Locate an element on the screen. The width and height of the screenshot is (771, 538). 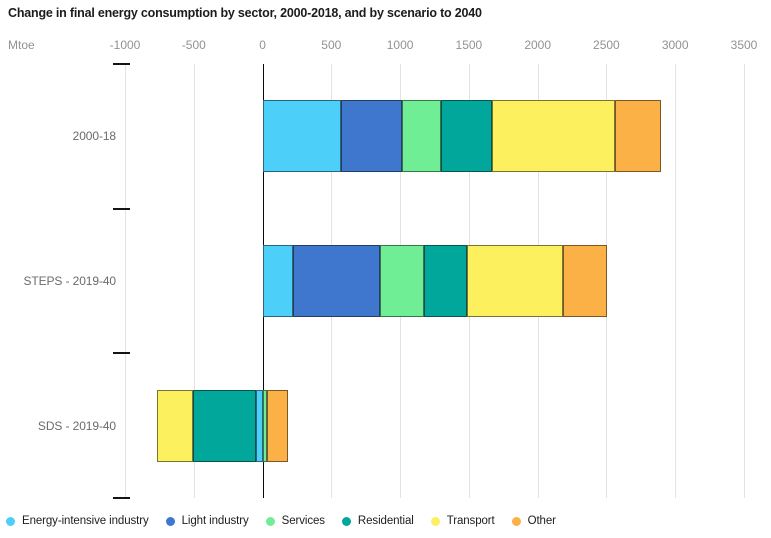
legend-item-light-industry: Light industry is located at coordinates (207, 521).